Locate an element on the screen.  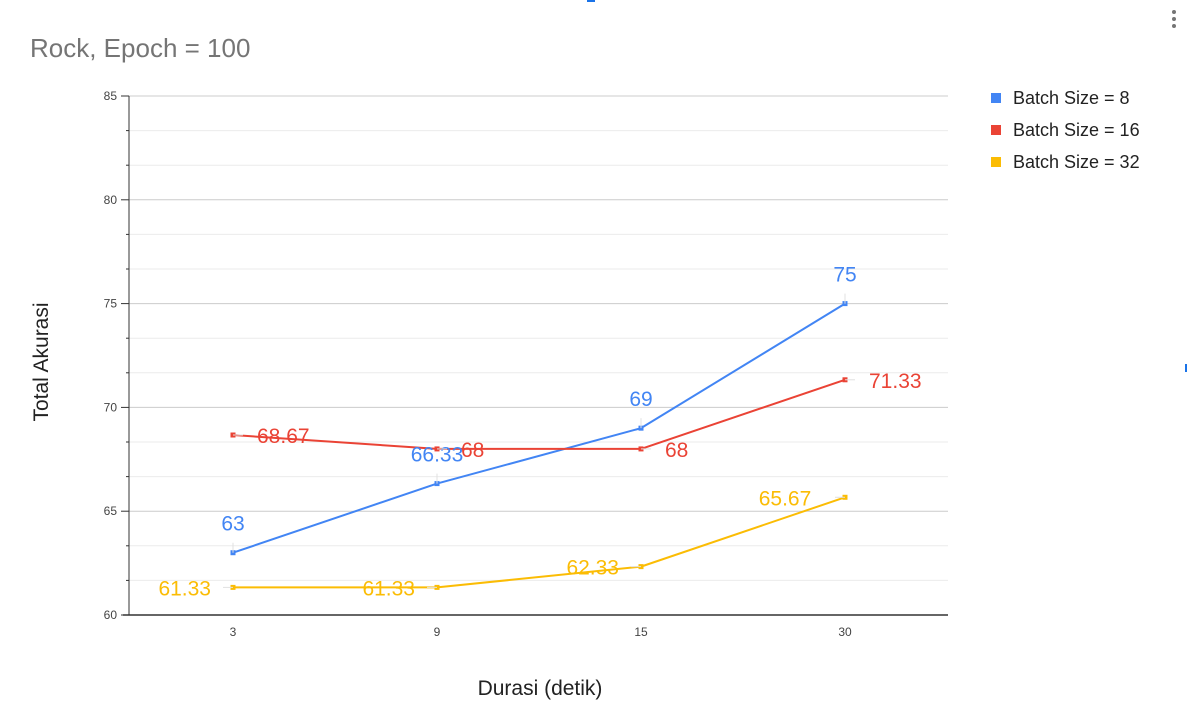
data-label: 66.33 is located at coordinates (437, 455).